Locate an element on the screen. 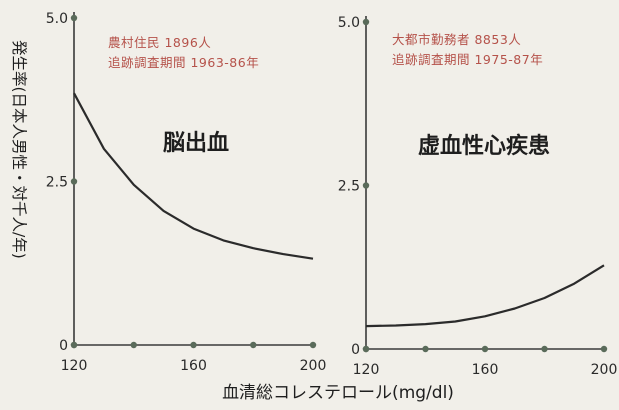  annotation-line: 追跡調査期間 1963-86年 is located at coordinates (183, 62).